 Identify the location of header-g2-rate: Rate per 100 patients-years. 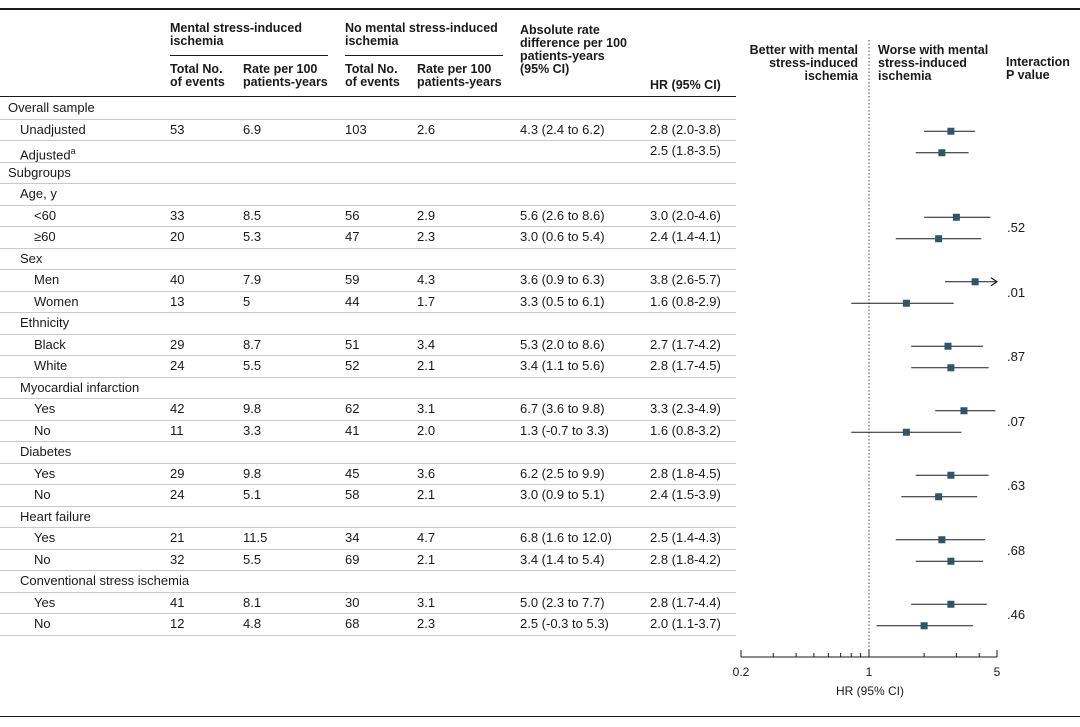
(459, 76).